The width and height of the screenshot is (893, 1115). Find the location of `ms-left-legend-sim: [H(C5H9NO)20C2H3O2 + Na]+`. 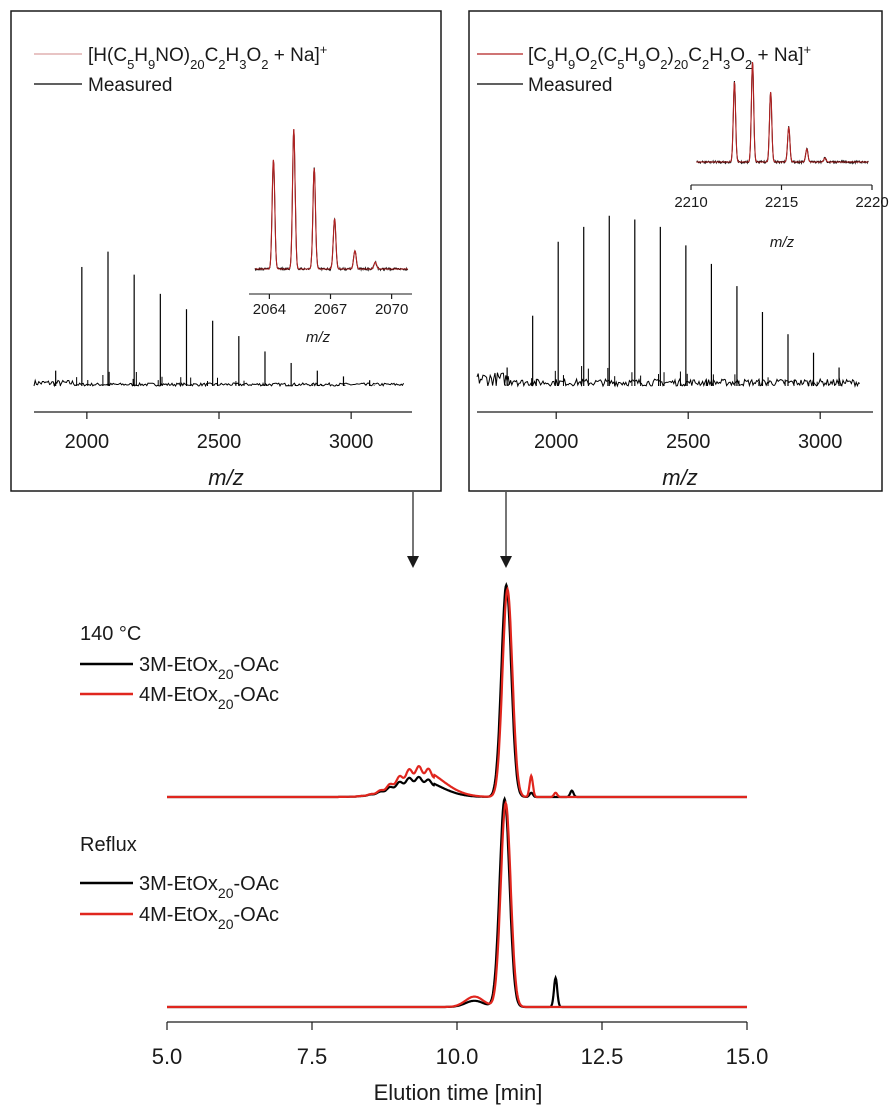

ms-left-legend-sim: [H(C5H9NO)20C2H3O2 + Na]+ is located at coordinates (207, 57).